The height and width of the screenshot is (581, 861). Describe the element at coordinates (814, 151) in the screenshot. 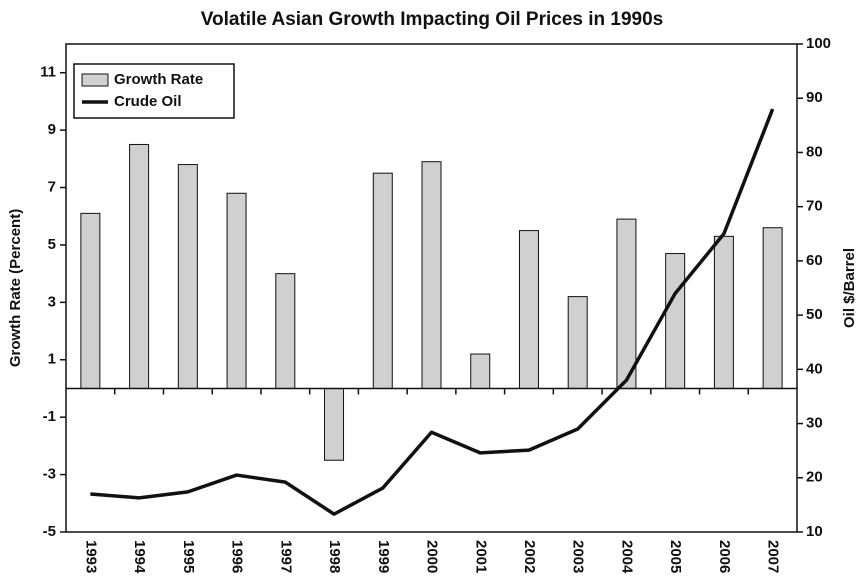

I see `y2-tick-label: 80` at that location.